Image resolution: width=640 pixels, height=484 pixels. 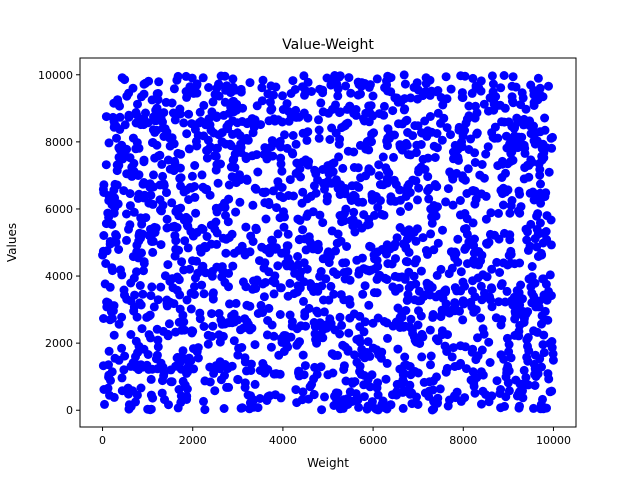 I want to click on y-axis-label: Values, so click(x=12, y=242).